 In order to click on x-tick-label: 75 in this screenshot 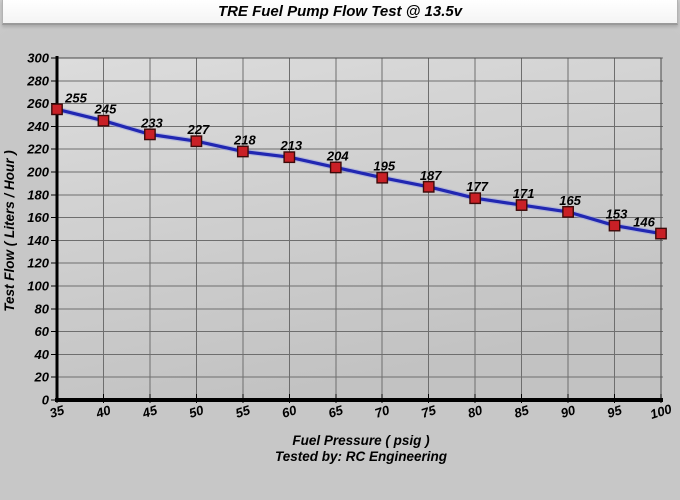, I will do `click(428, 411)`.